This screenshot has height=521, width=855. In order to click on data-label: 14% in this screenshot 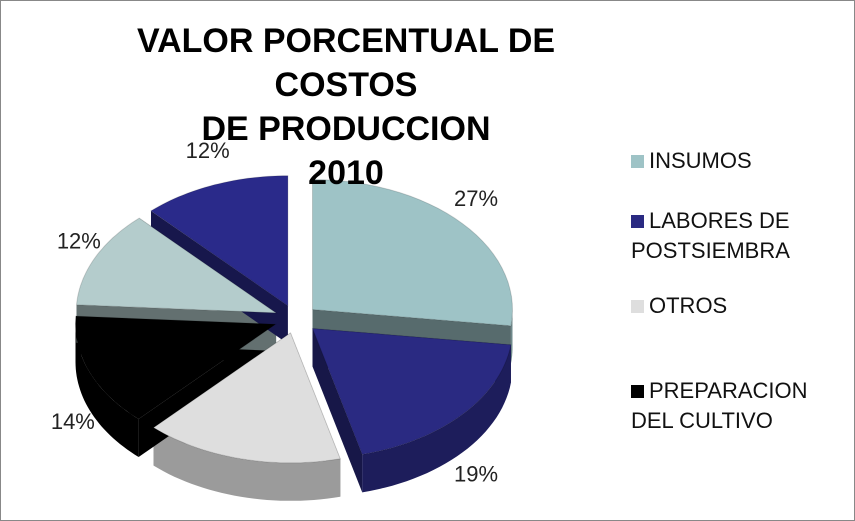, I will do `click(73, 421)`.